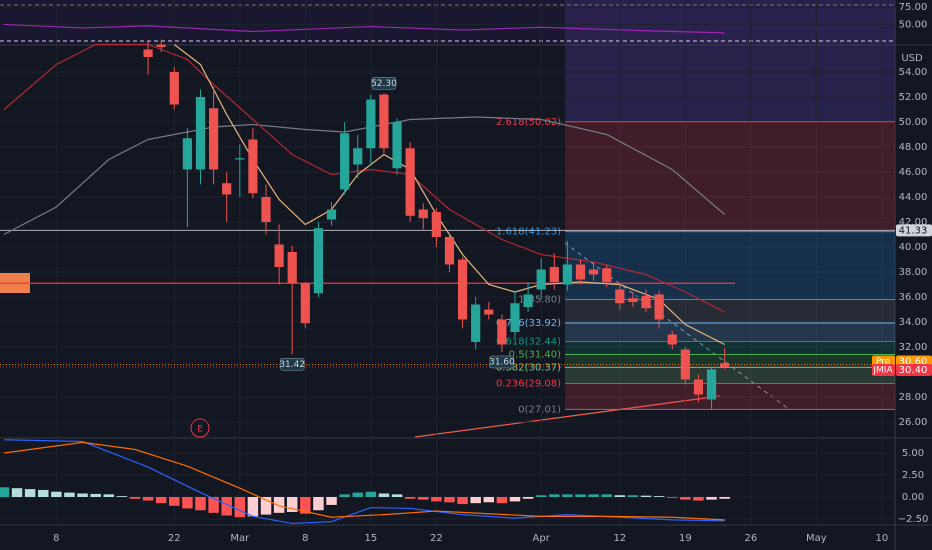 Image resolution: width=932 pixels, height=550 pixels. I want to click on fib-top-zone, so click(730, 61).